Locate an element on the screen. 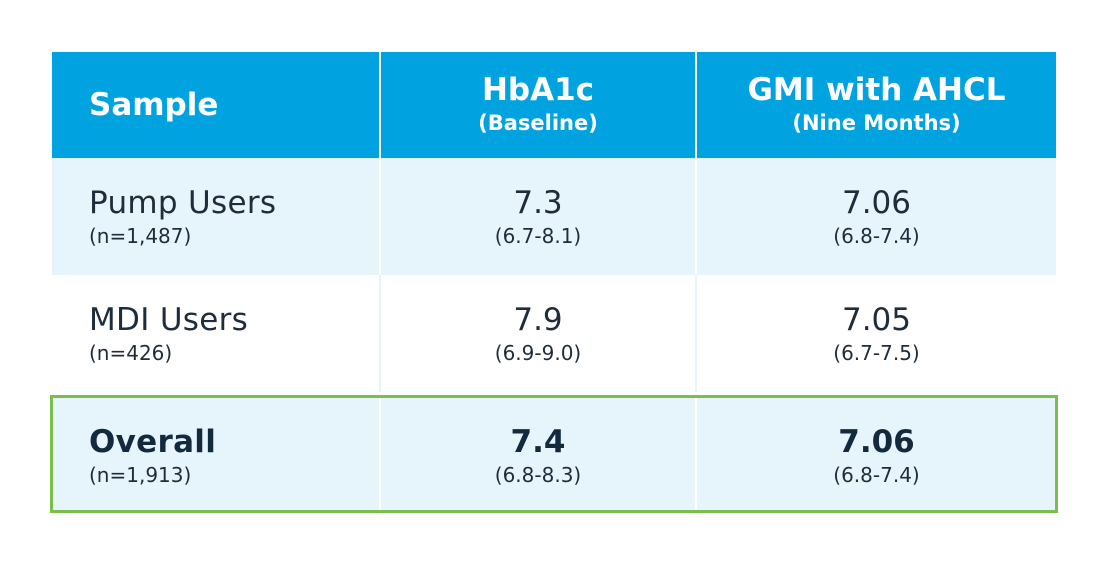  gmi-range: (6.7-7.5) is located at coordinates (876, 352).